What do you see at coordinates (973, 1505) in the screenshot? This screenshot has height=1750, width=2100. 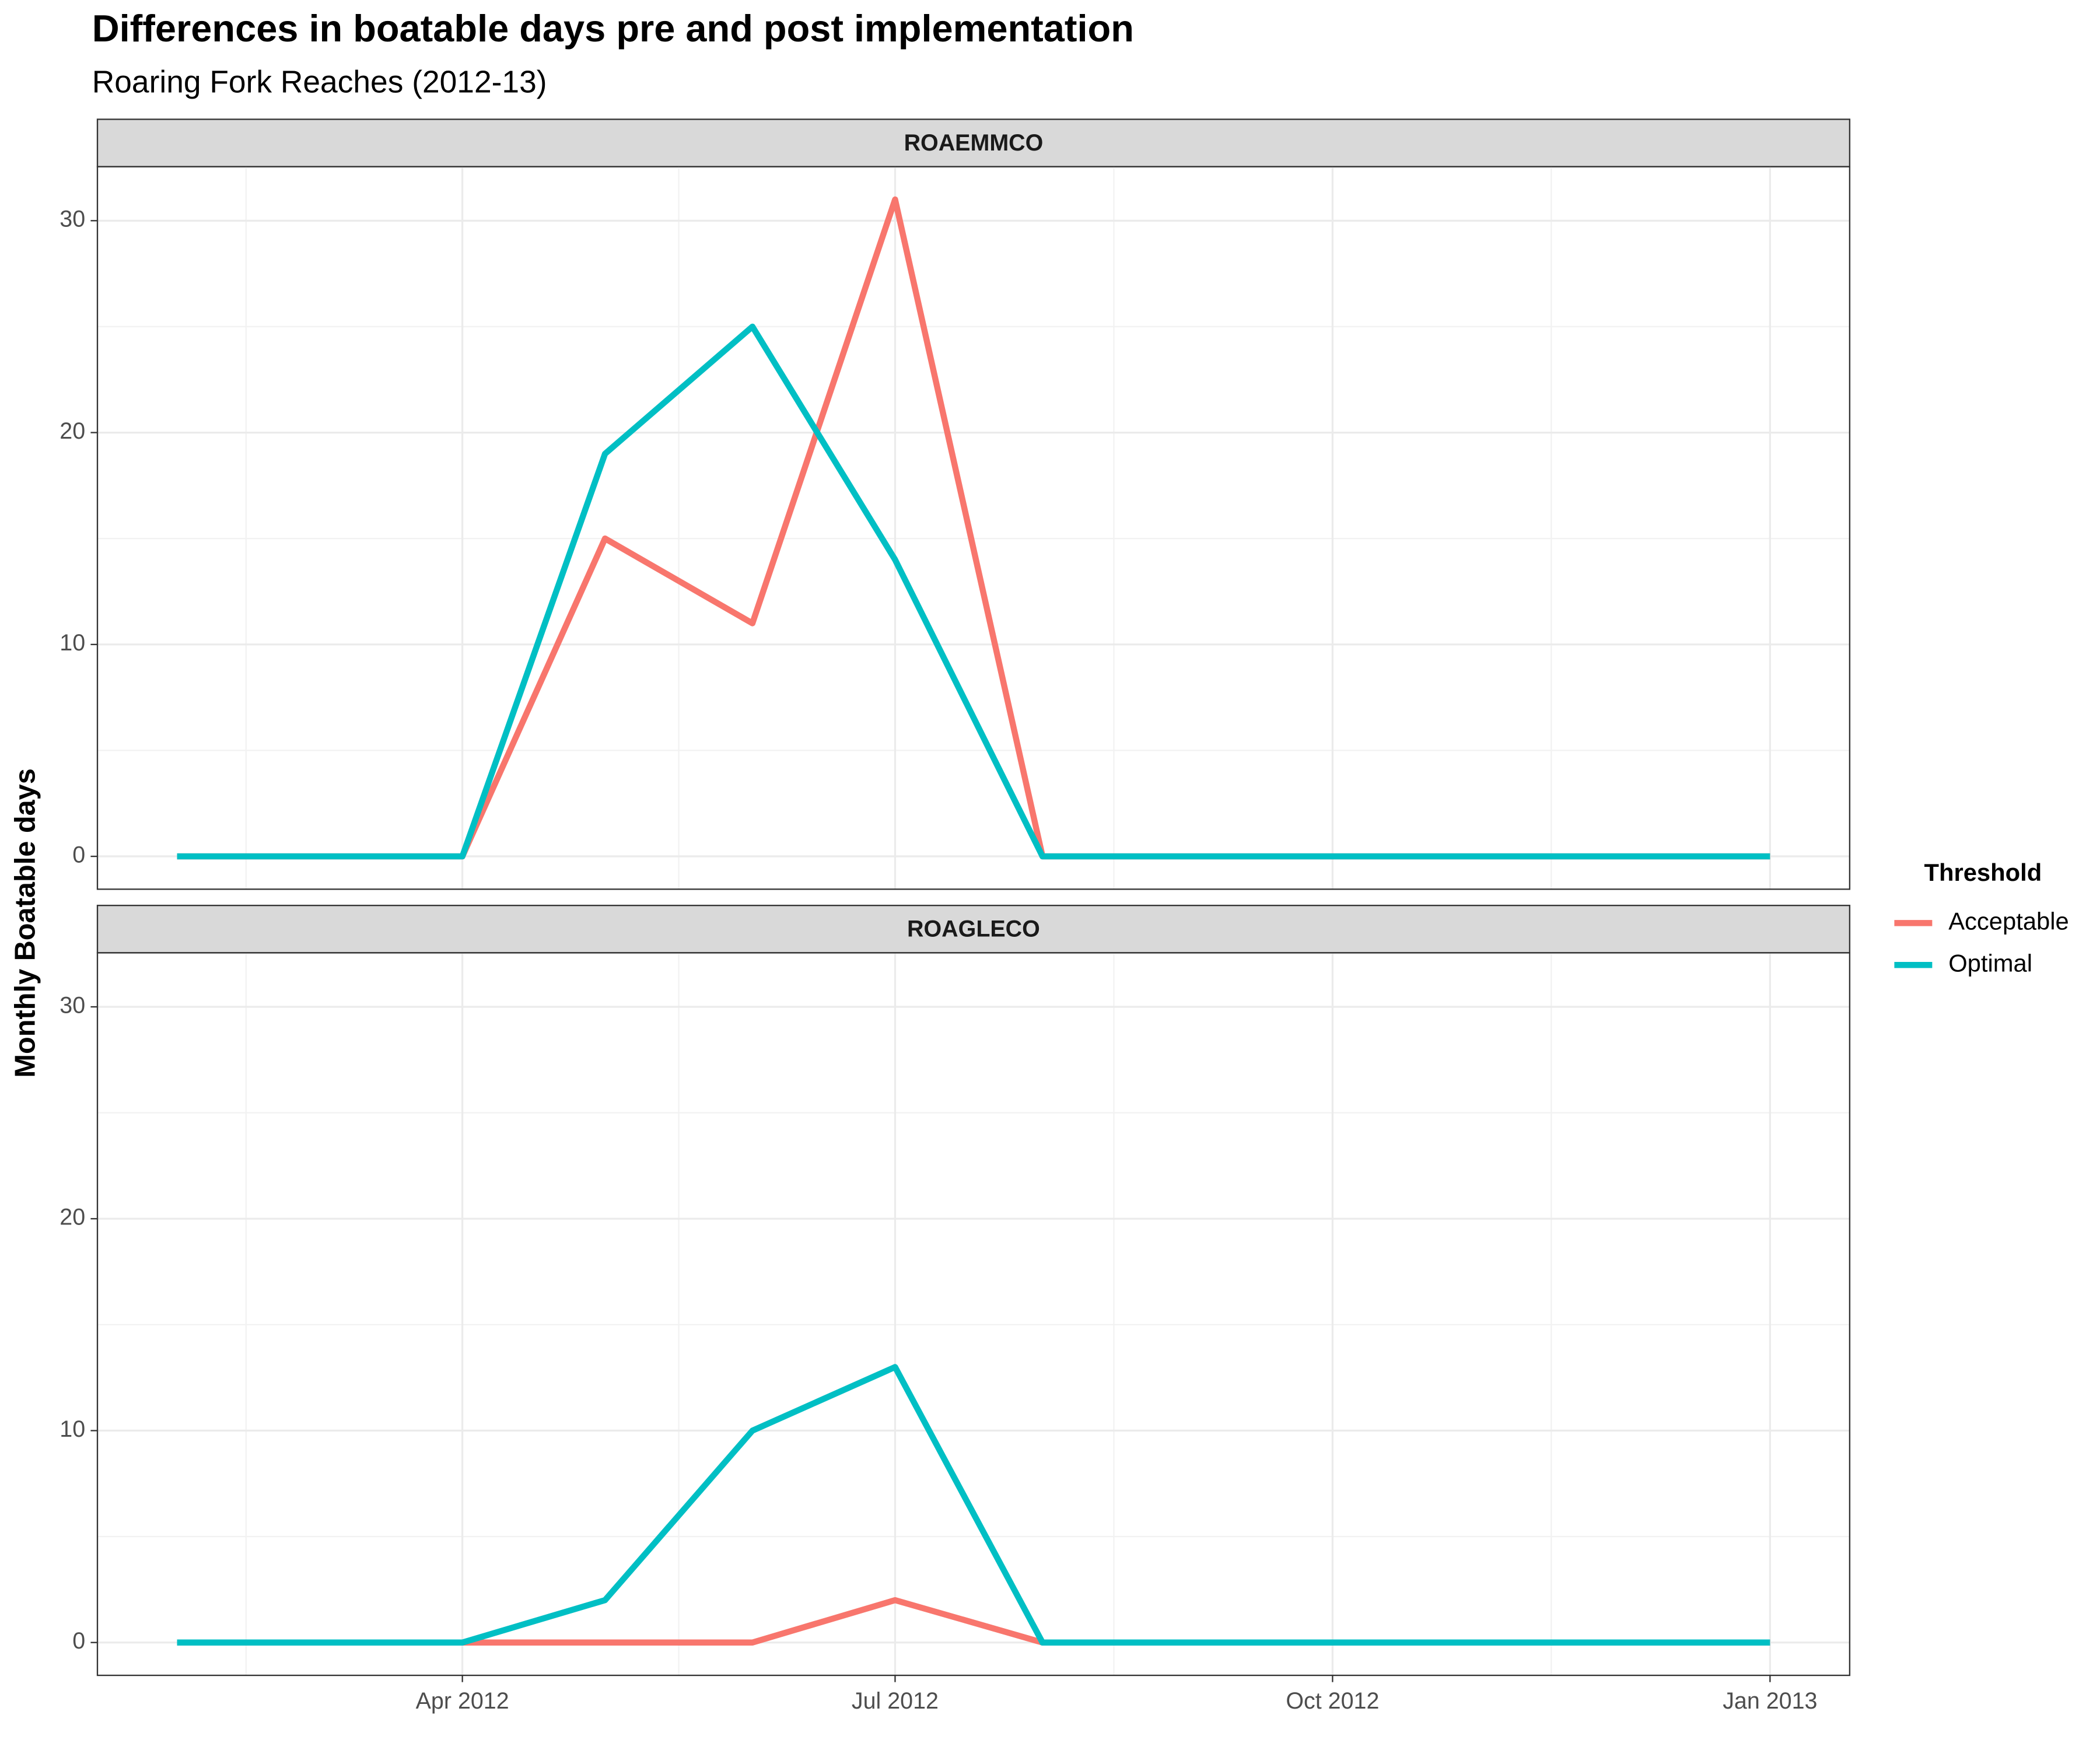 I see `series-line` at bounding box center [973, 1505].